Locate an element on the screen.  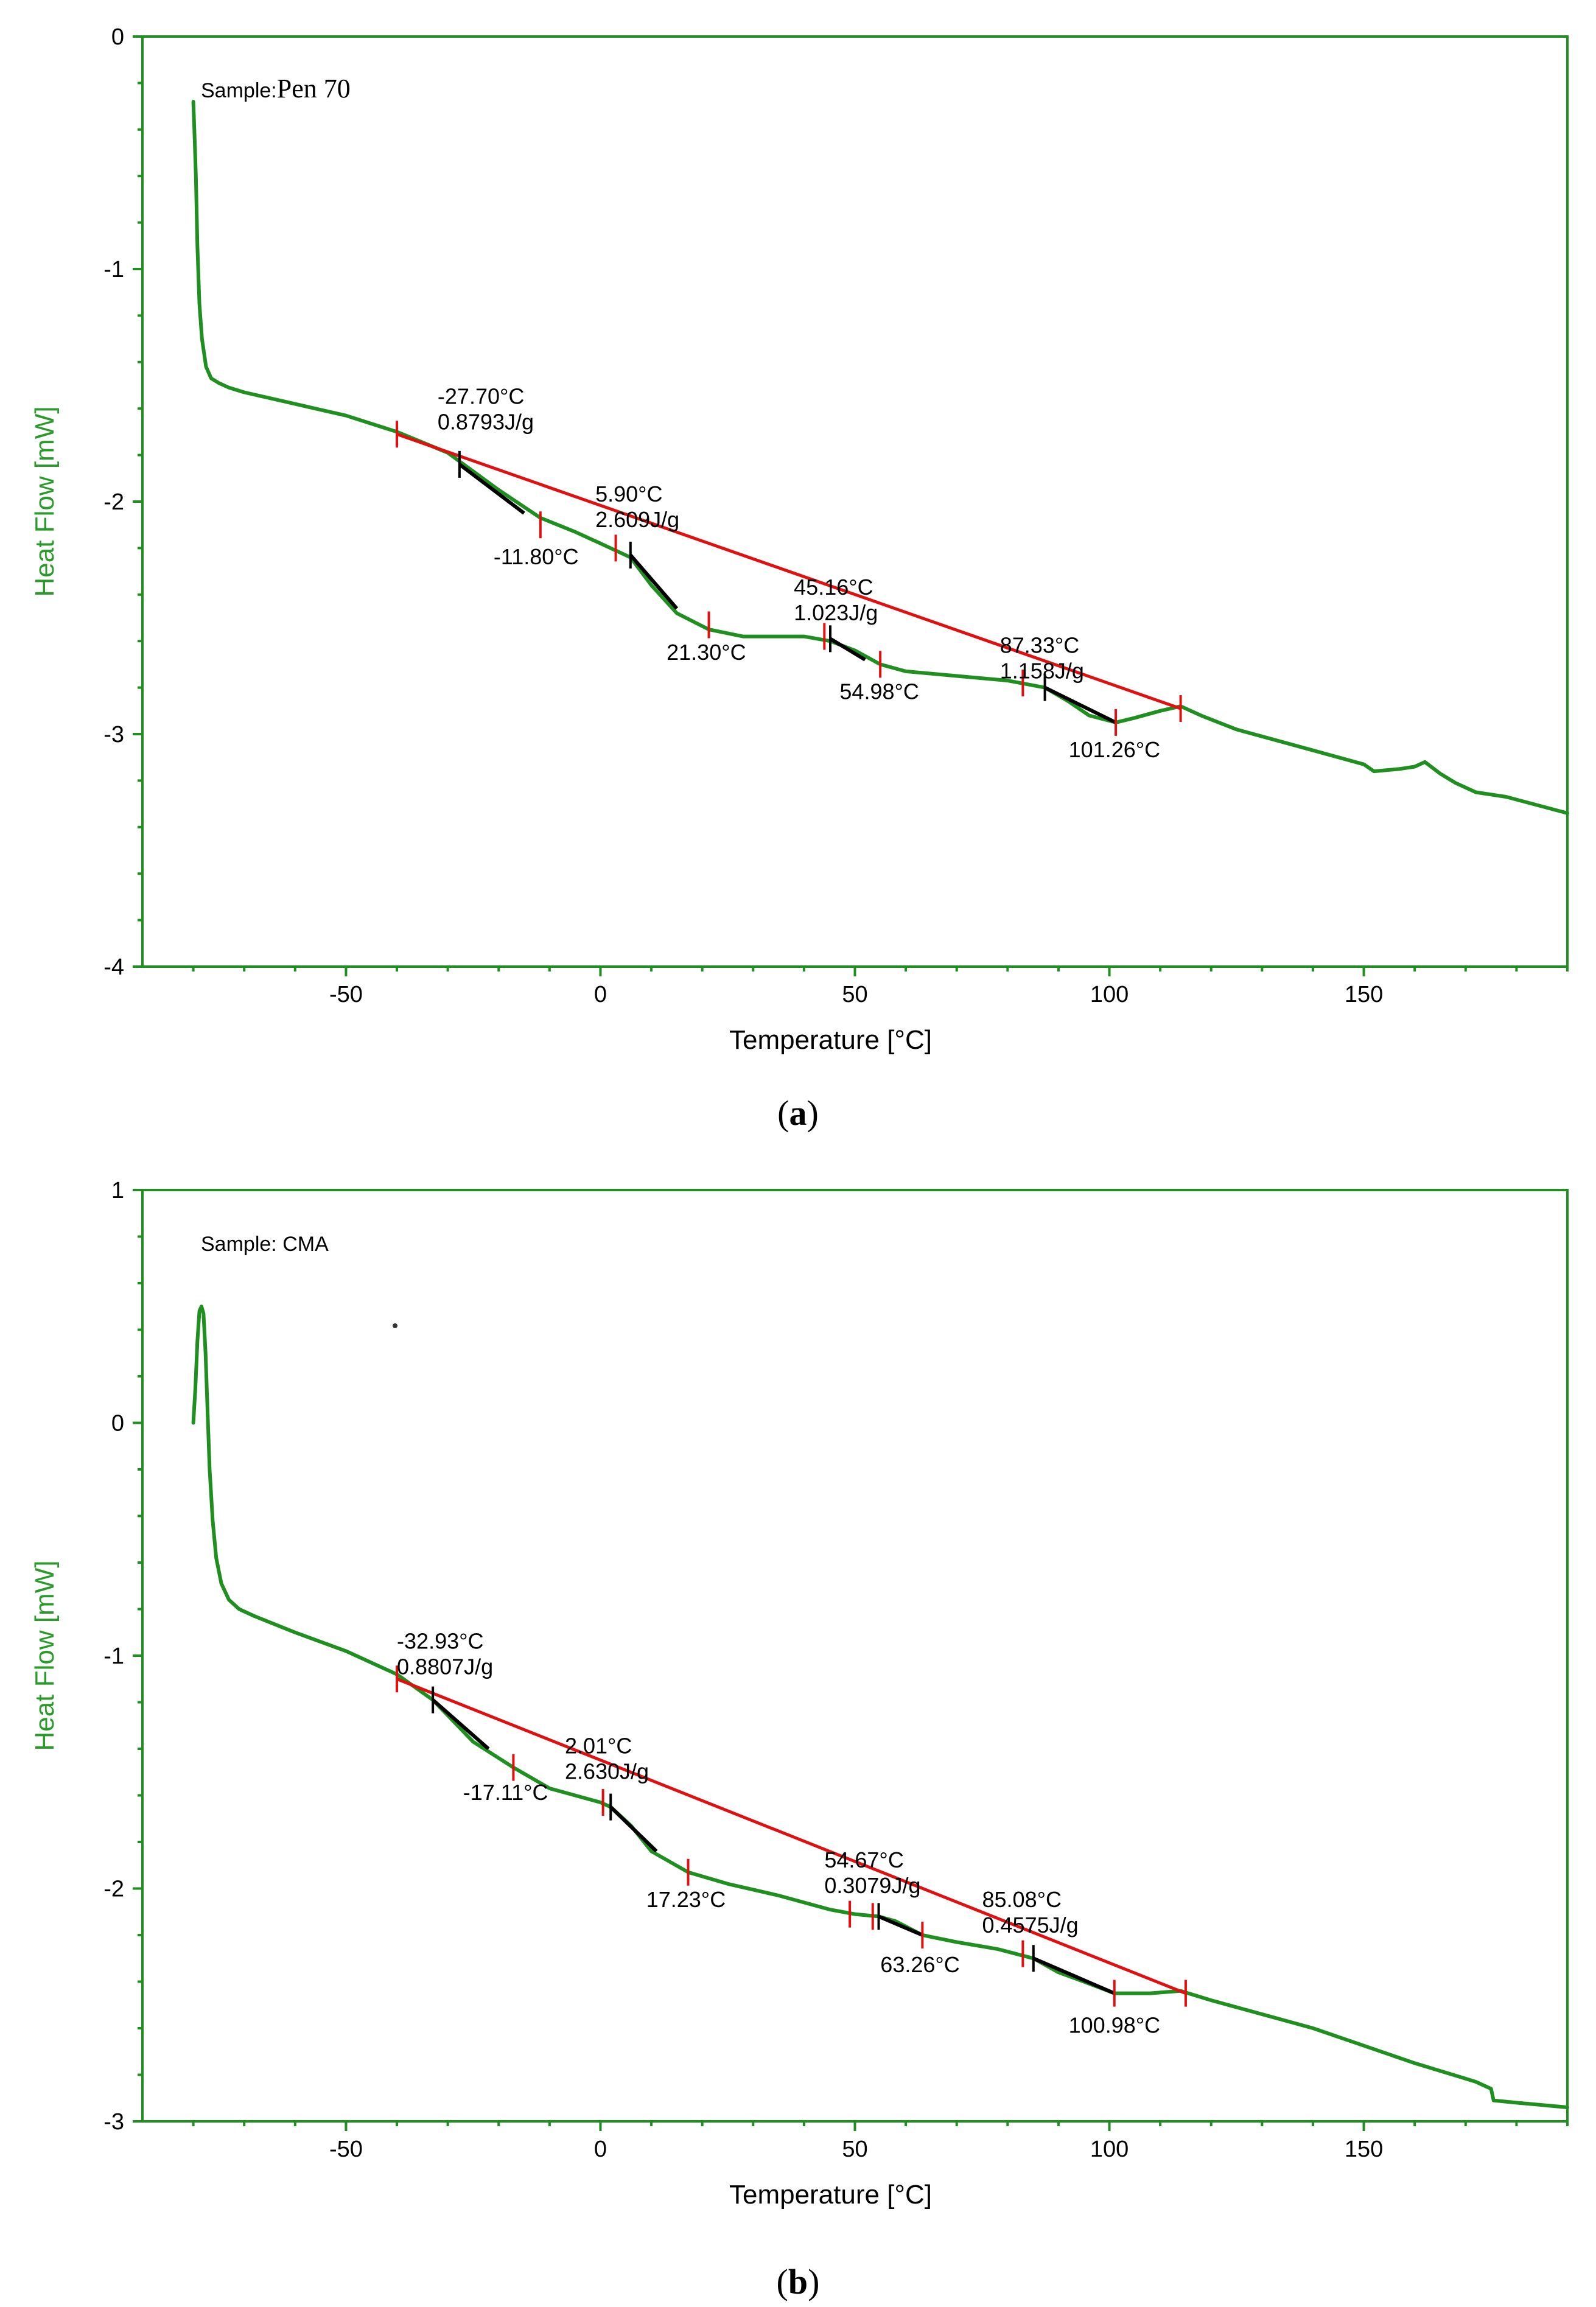
annotation-enthalpy: 0.8807J/g is located at coordinates (445, 1666).